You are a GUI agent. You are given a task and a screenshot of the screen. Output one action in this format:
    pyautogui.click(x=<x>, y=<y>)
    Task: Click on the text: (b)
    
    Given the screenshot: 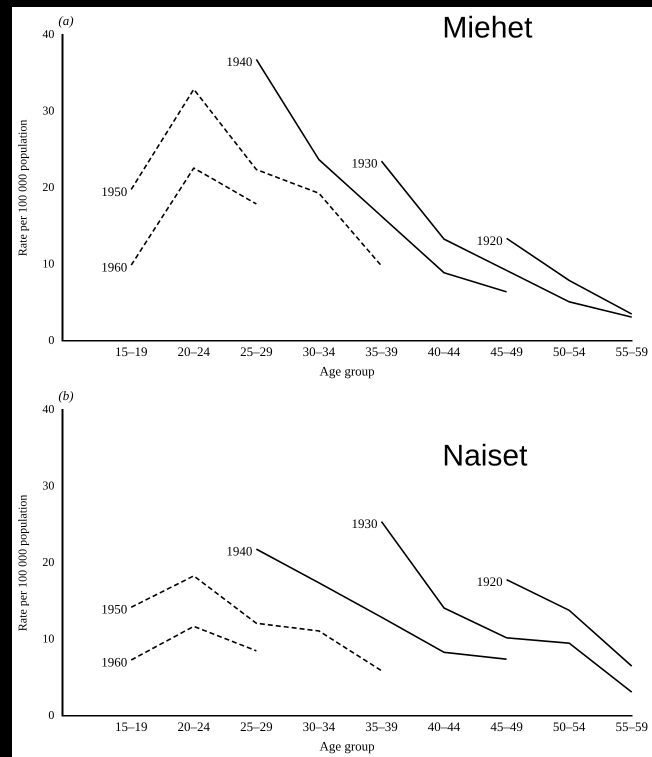 What is the action you would take?
    pyautogui.click(x=66, y=395)
    